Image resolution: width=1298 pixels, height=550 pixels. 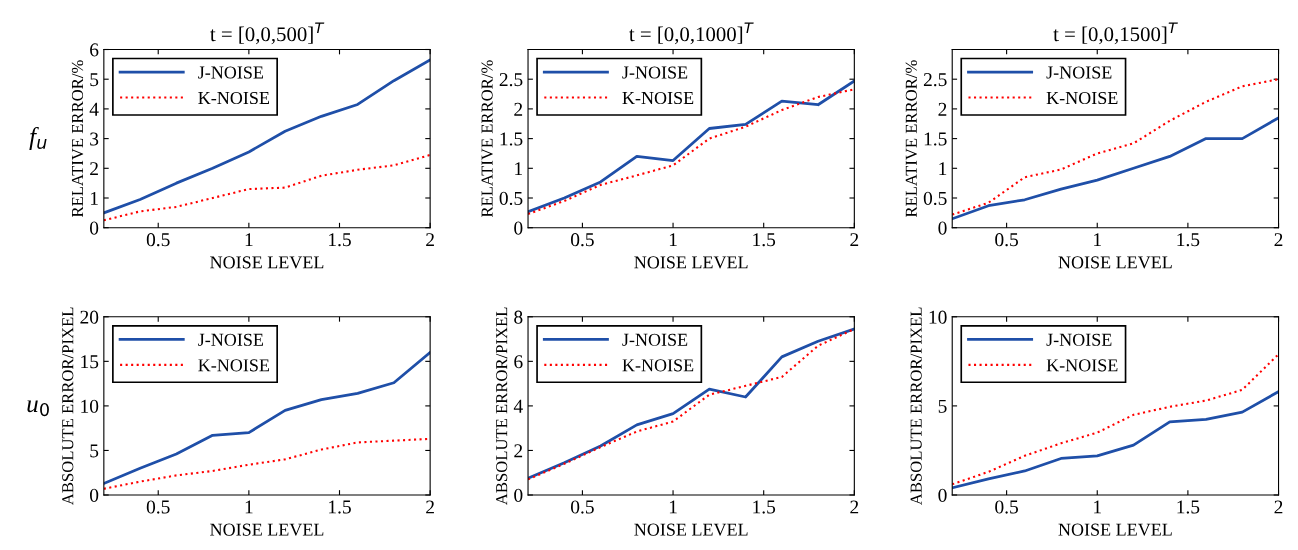 I want to click on chart-title: t = [0,0,1000]$^{T}$, so click(x=691, y=33).